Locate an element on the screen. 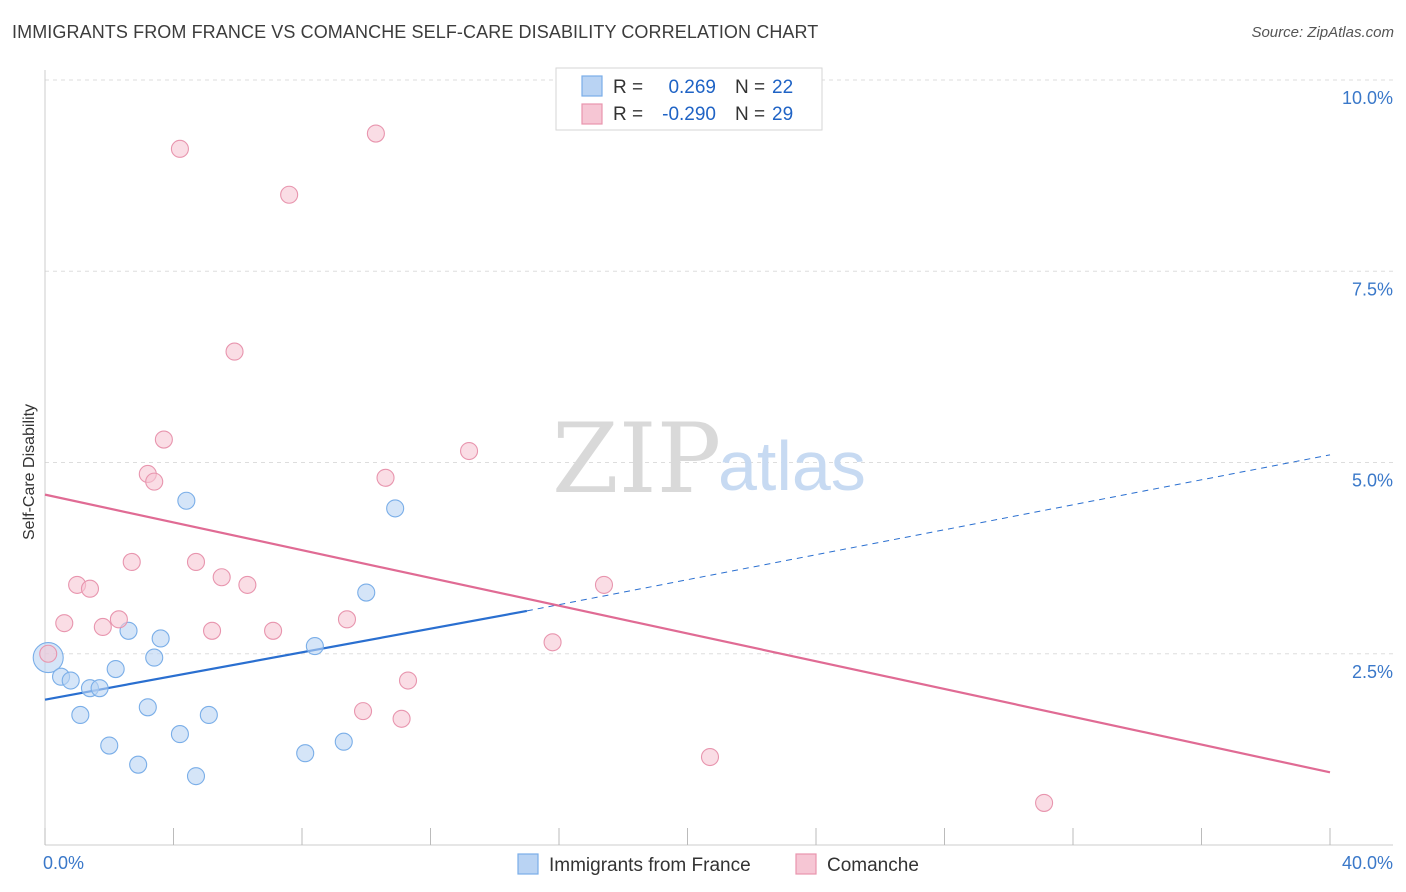 The image size is (1406, 892). x-tick-label-1: 40.0% is located at coordinates (1367, 863).